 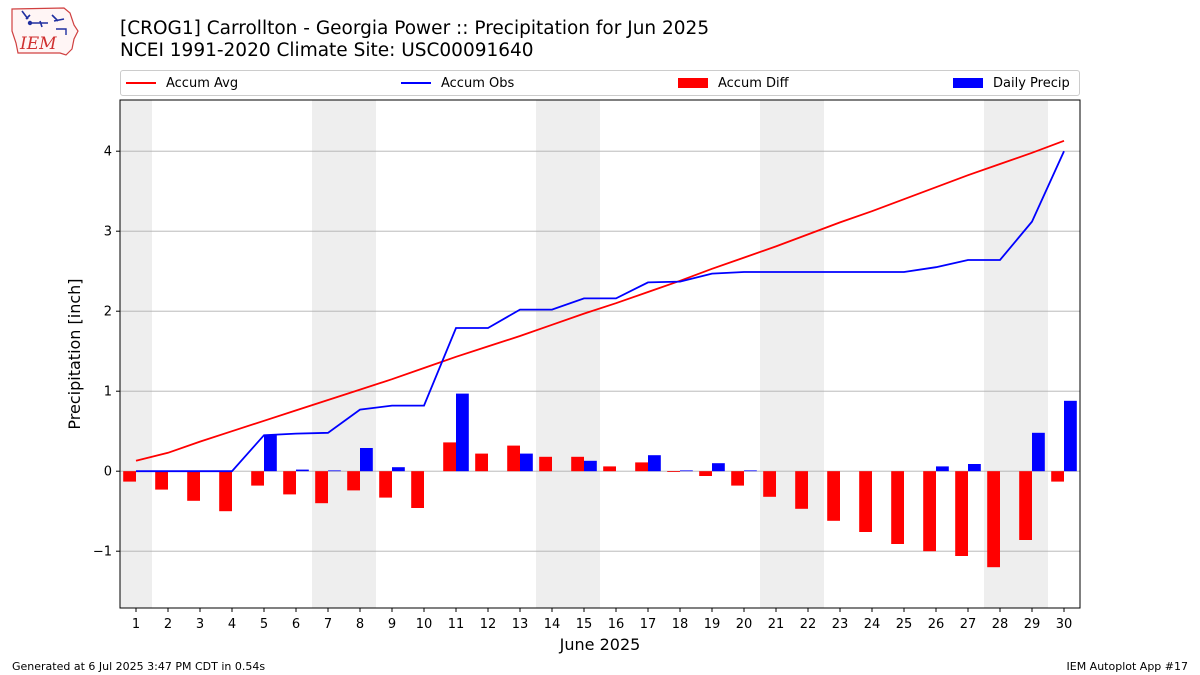 What do you see at coordinates (108, 472) in the screenshot?
I see `y-tick-label-0: 0` at bounding box center [108, 472].